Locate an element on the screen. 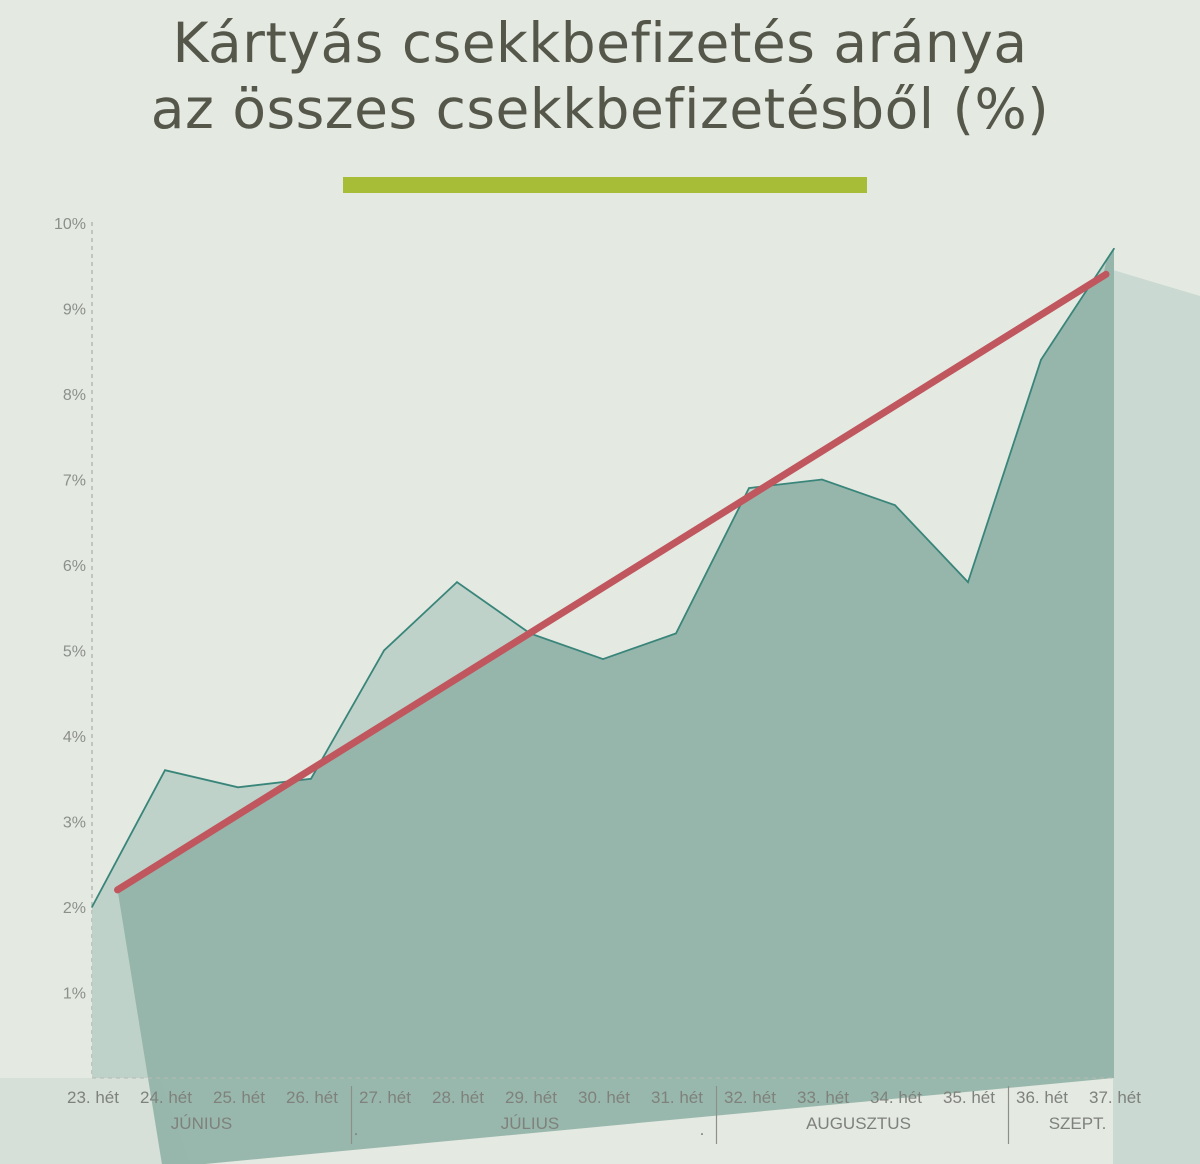  y-tick-label: 10% is located at coordinates (70, 224).